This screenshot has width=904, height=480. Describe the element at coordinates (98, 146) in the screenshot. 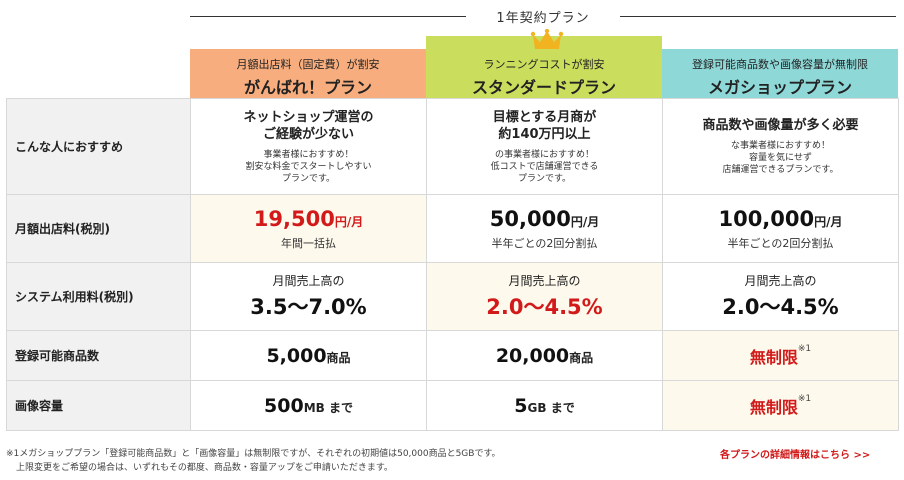

I see `row-header: こんな人におすすめ` at that location.